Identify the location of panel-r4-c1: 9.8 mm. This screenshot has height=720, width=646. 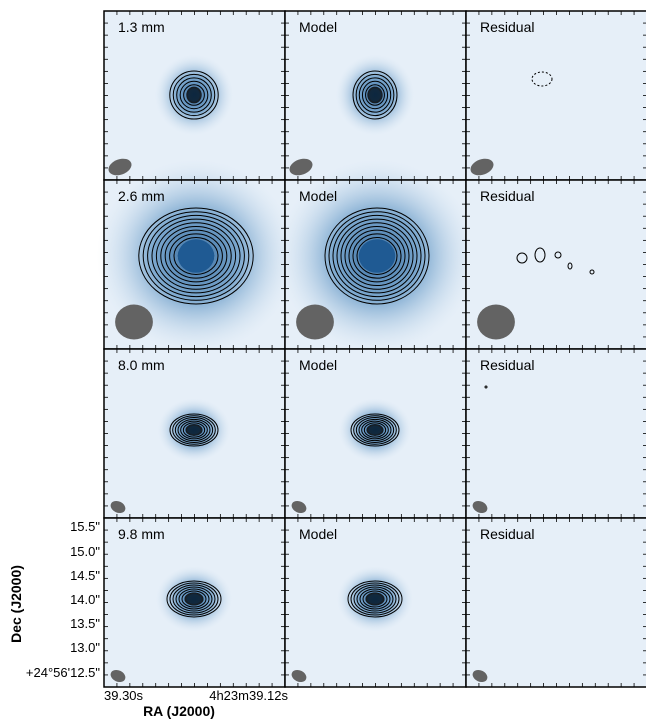
(194, 602).